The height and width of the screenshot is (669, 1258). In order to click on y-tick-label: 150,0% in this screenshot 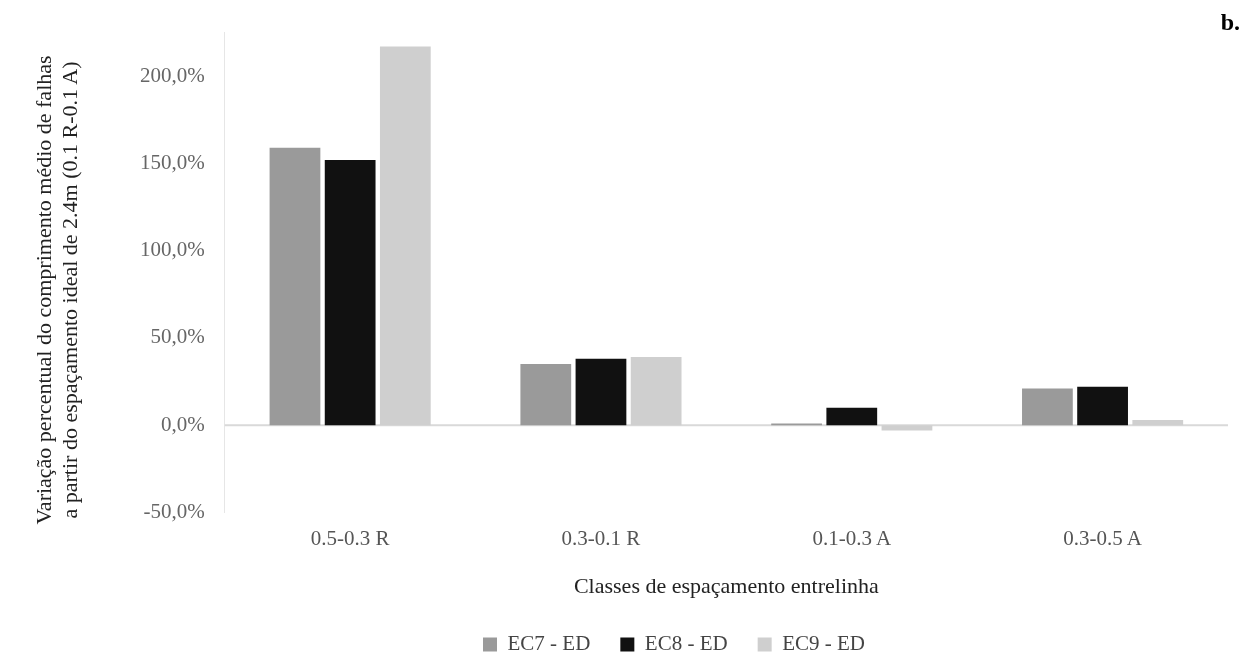, I will do `click(172, 161)`.